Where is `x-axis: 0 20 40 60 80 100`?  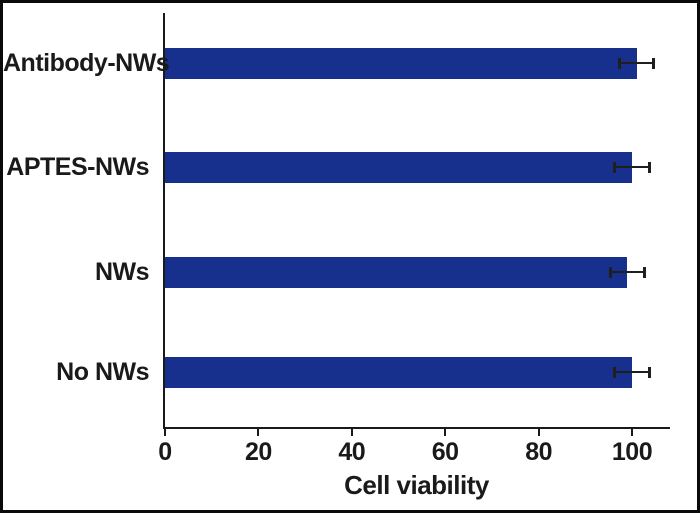
x-axis: 0 20 40 60 80 100 is located at coordinates (414, 451).